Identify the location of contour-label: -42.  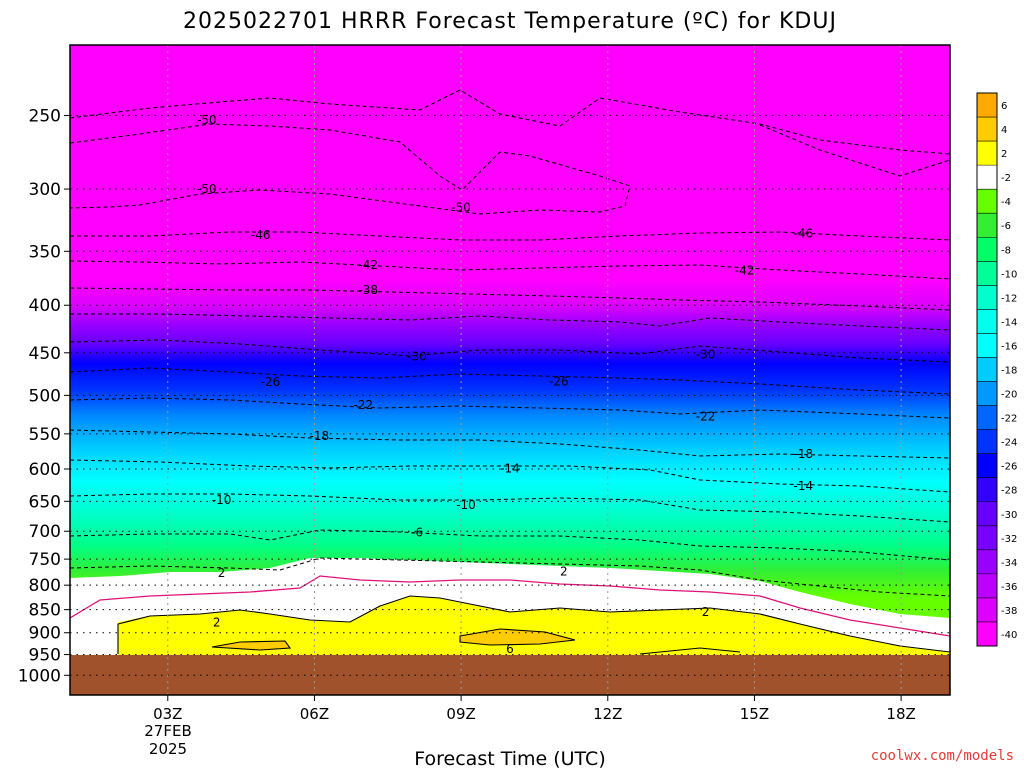
(745, 270).